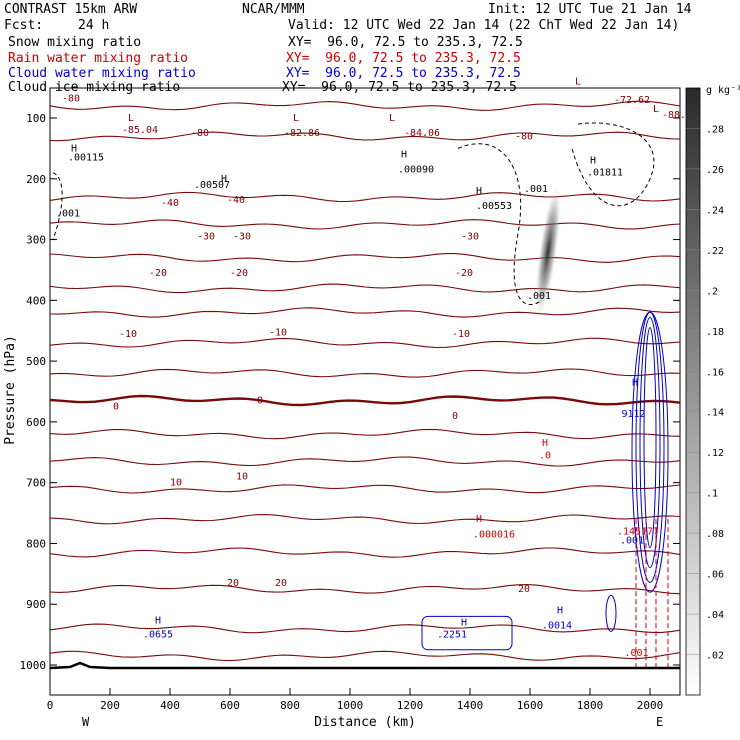 This screenshot has width=740, height=740. Describe the element at coordinates (674, 115) in the screenshot. I see `contour-value-label: -88.` at that location.